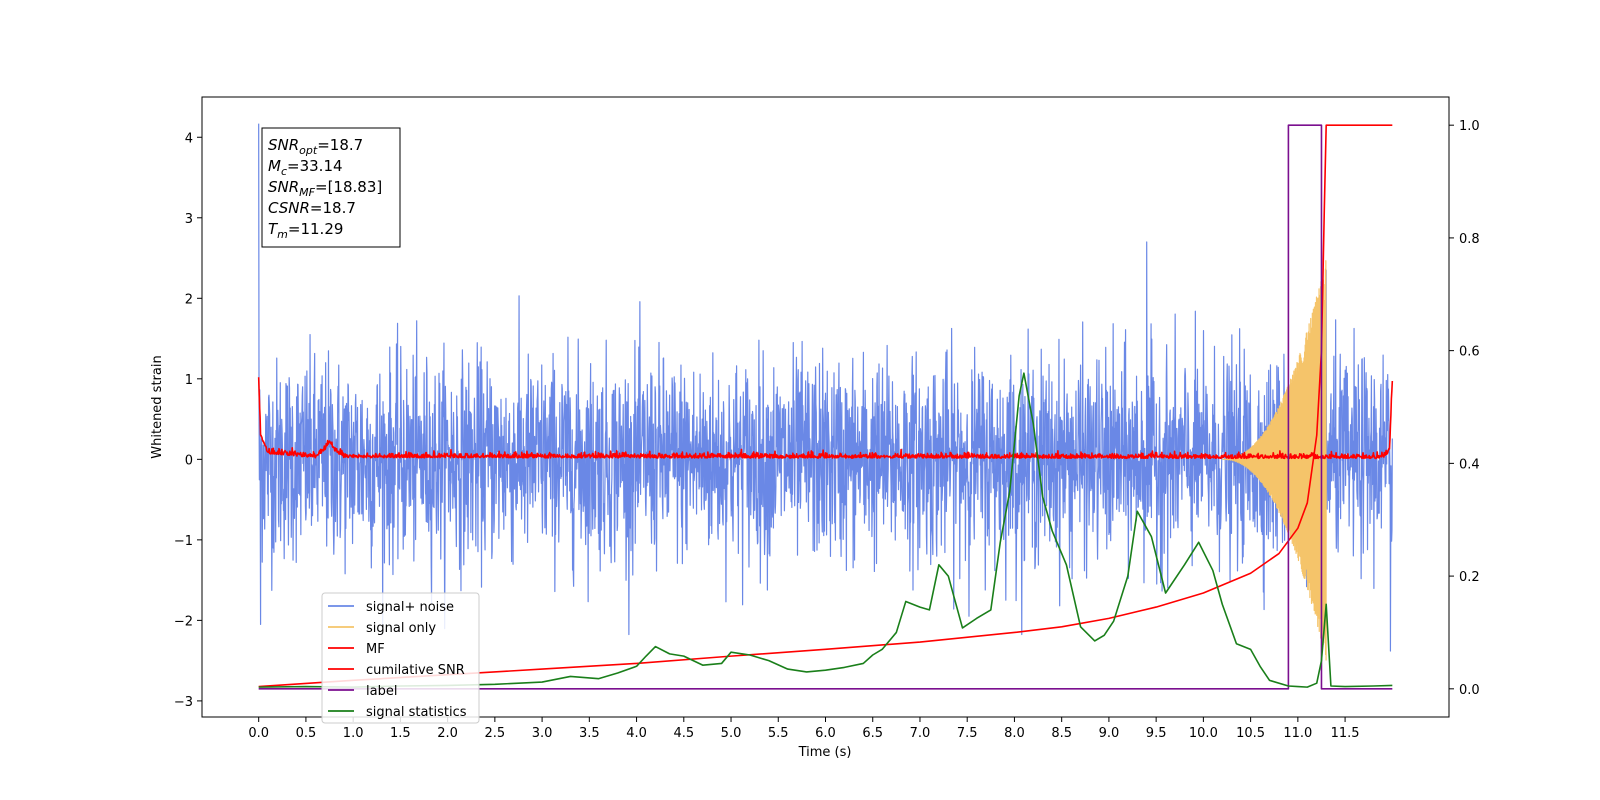  What do you see at coordinates (183, 541) in the screenshot?
I see `y-tick-label: −1` at bounding box center [183, 541].